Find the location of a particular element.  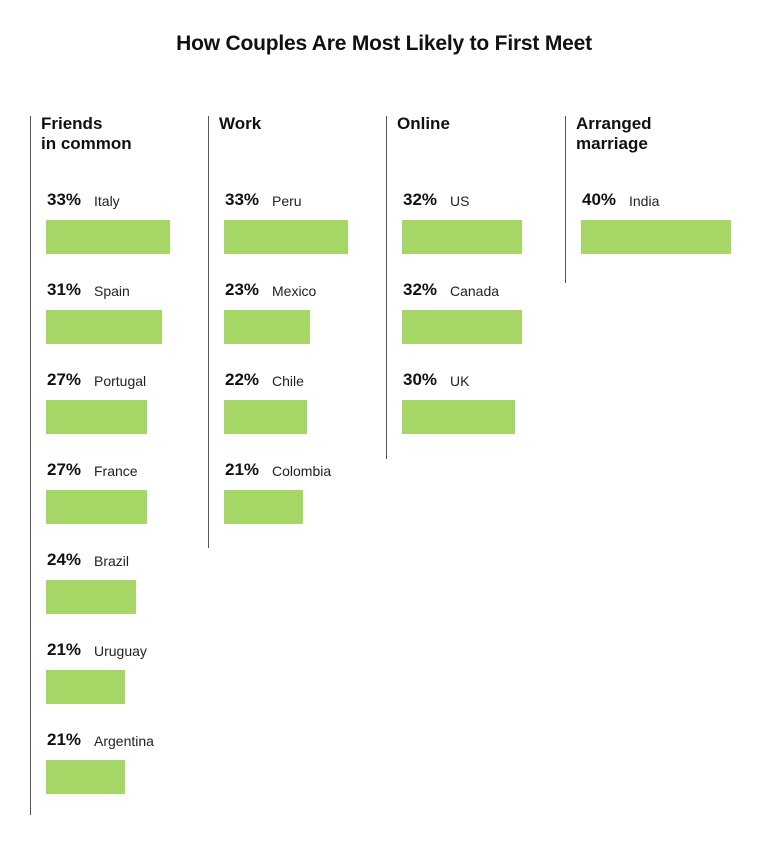

country-label: France is located at coordinates (116, 471).